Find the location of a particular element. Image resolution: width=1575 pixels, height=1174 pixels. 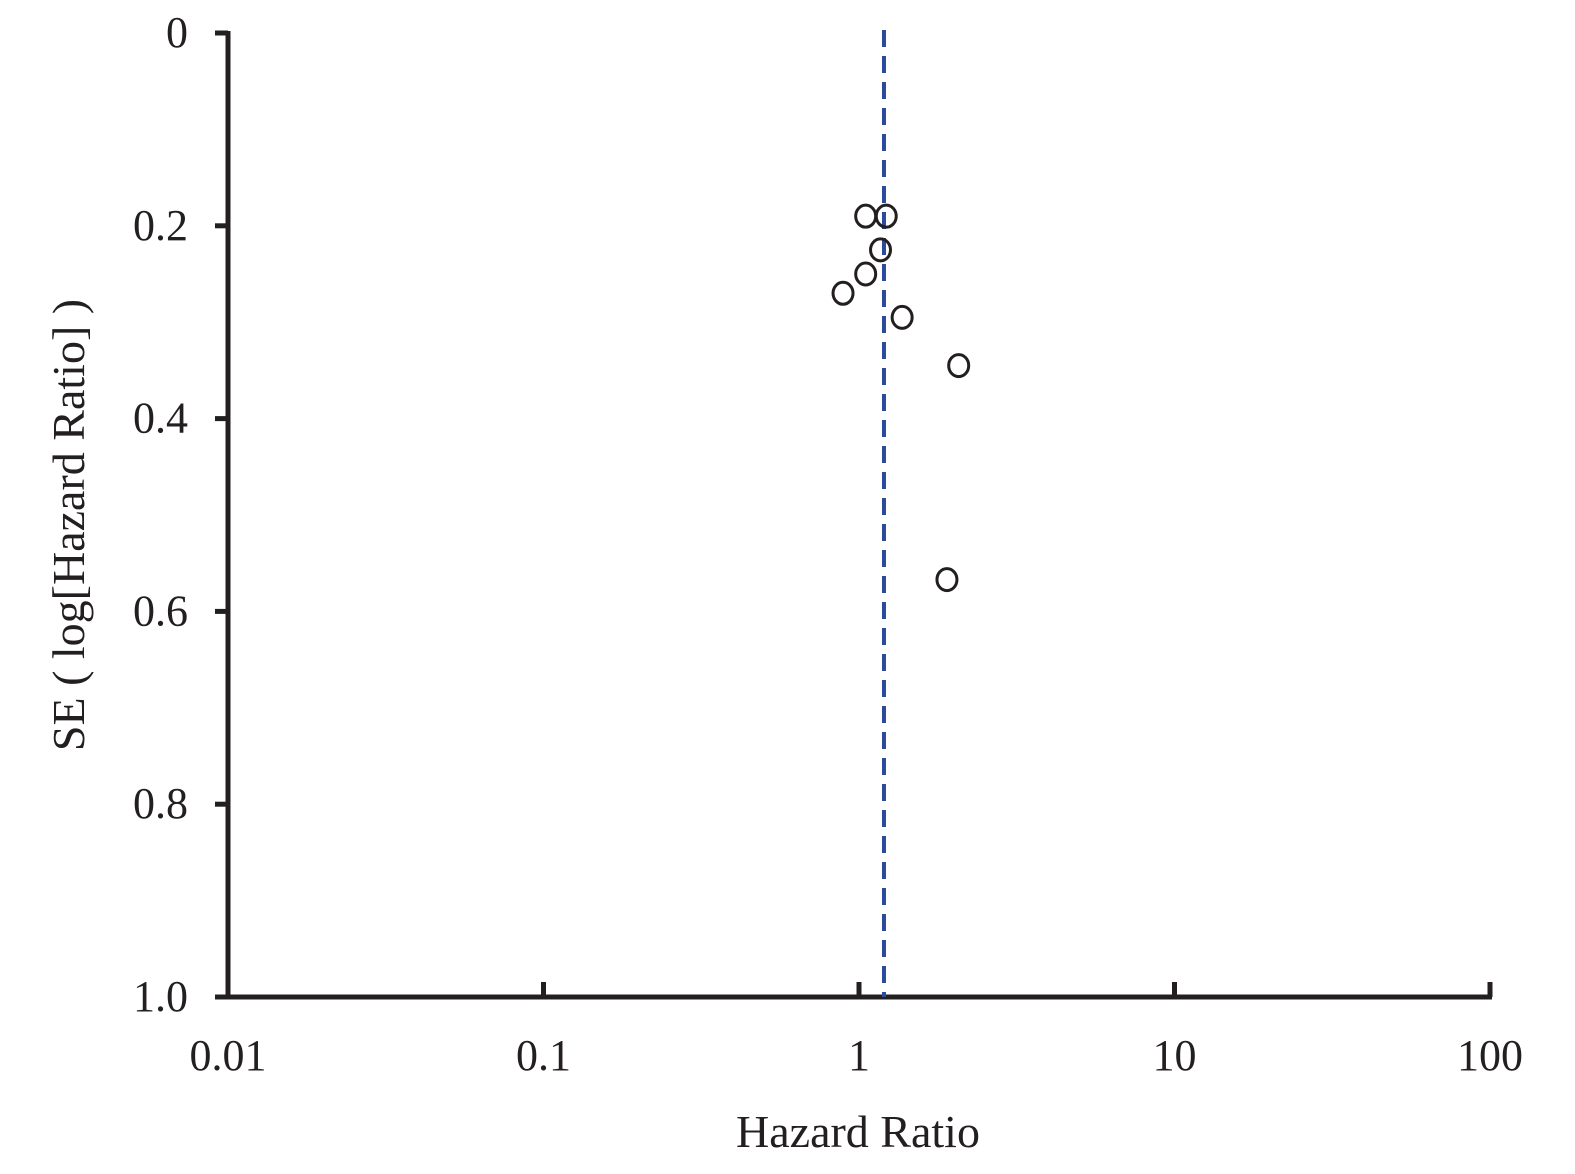

y-tick-label-3: 0.6 is located at coordinates (160, 610).